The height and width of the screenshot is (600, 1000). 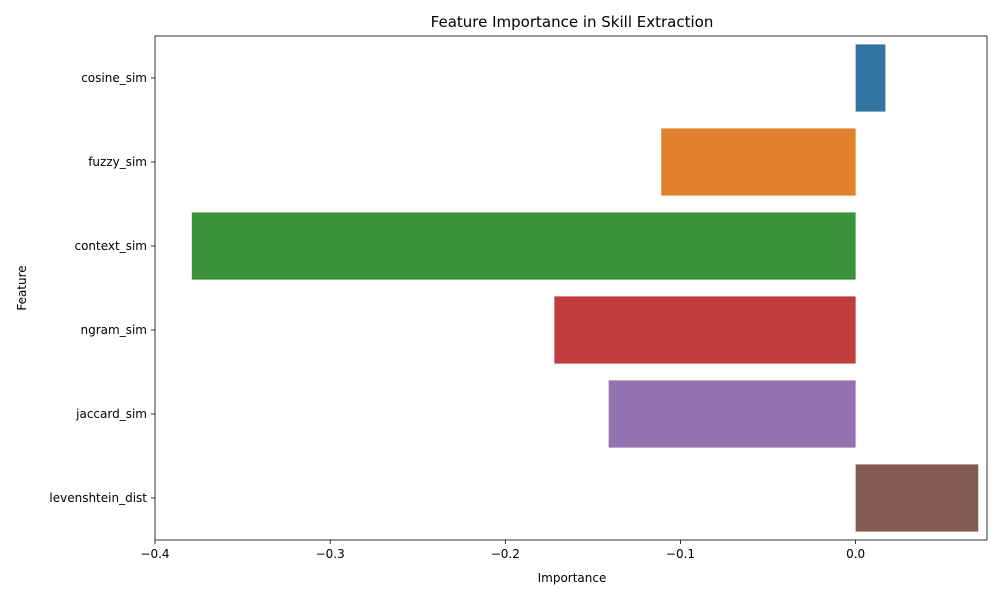 What do you see at coordinates (572, 578) in the screenshot?
I see `x-axis-label: Importance` at bounding box center [572, 578].